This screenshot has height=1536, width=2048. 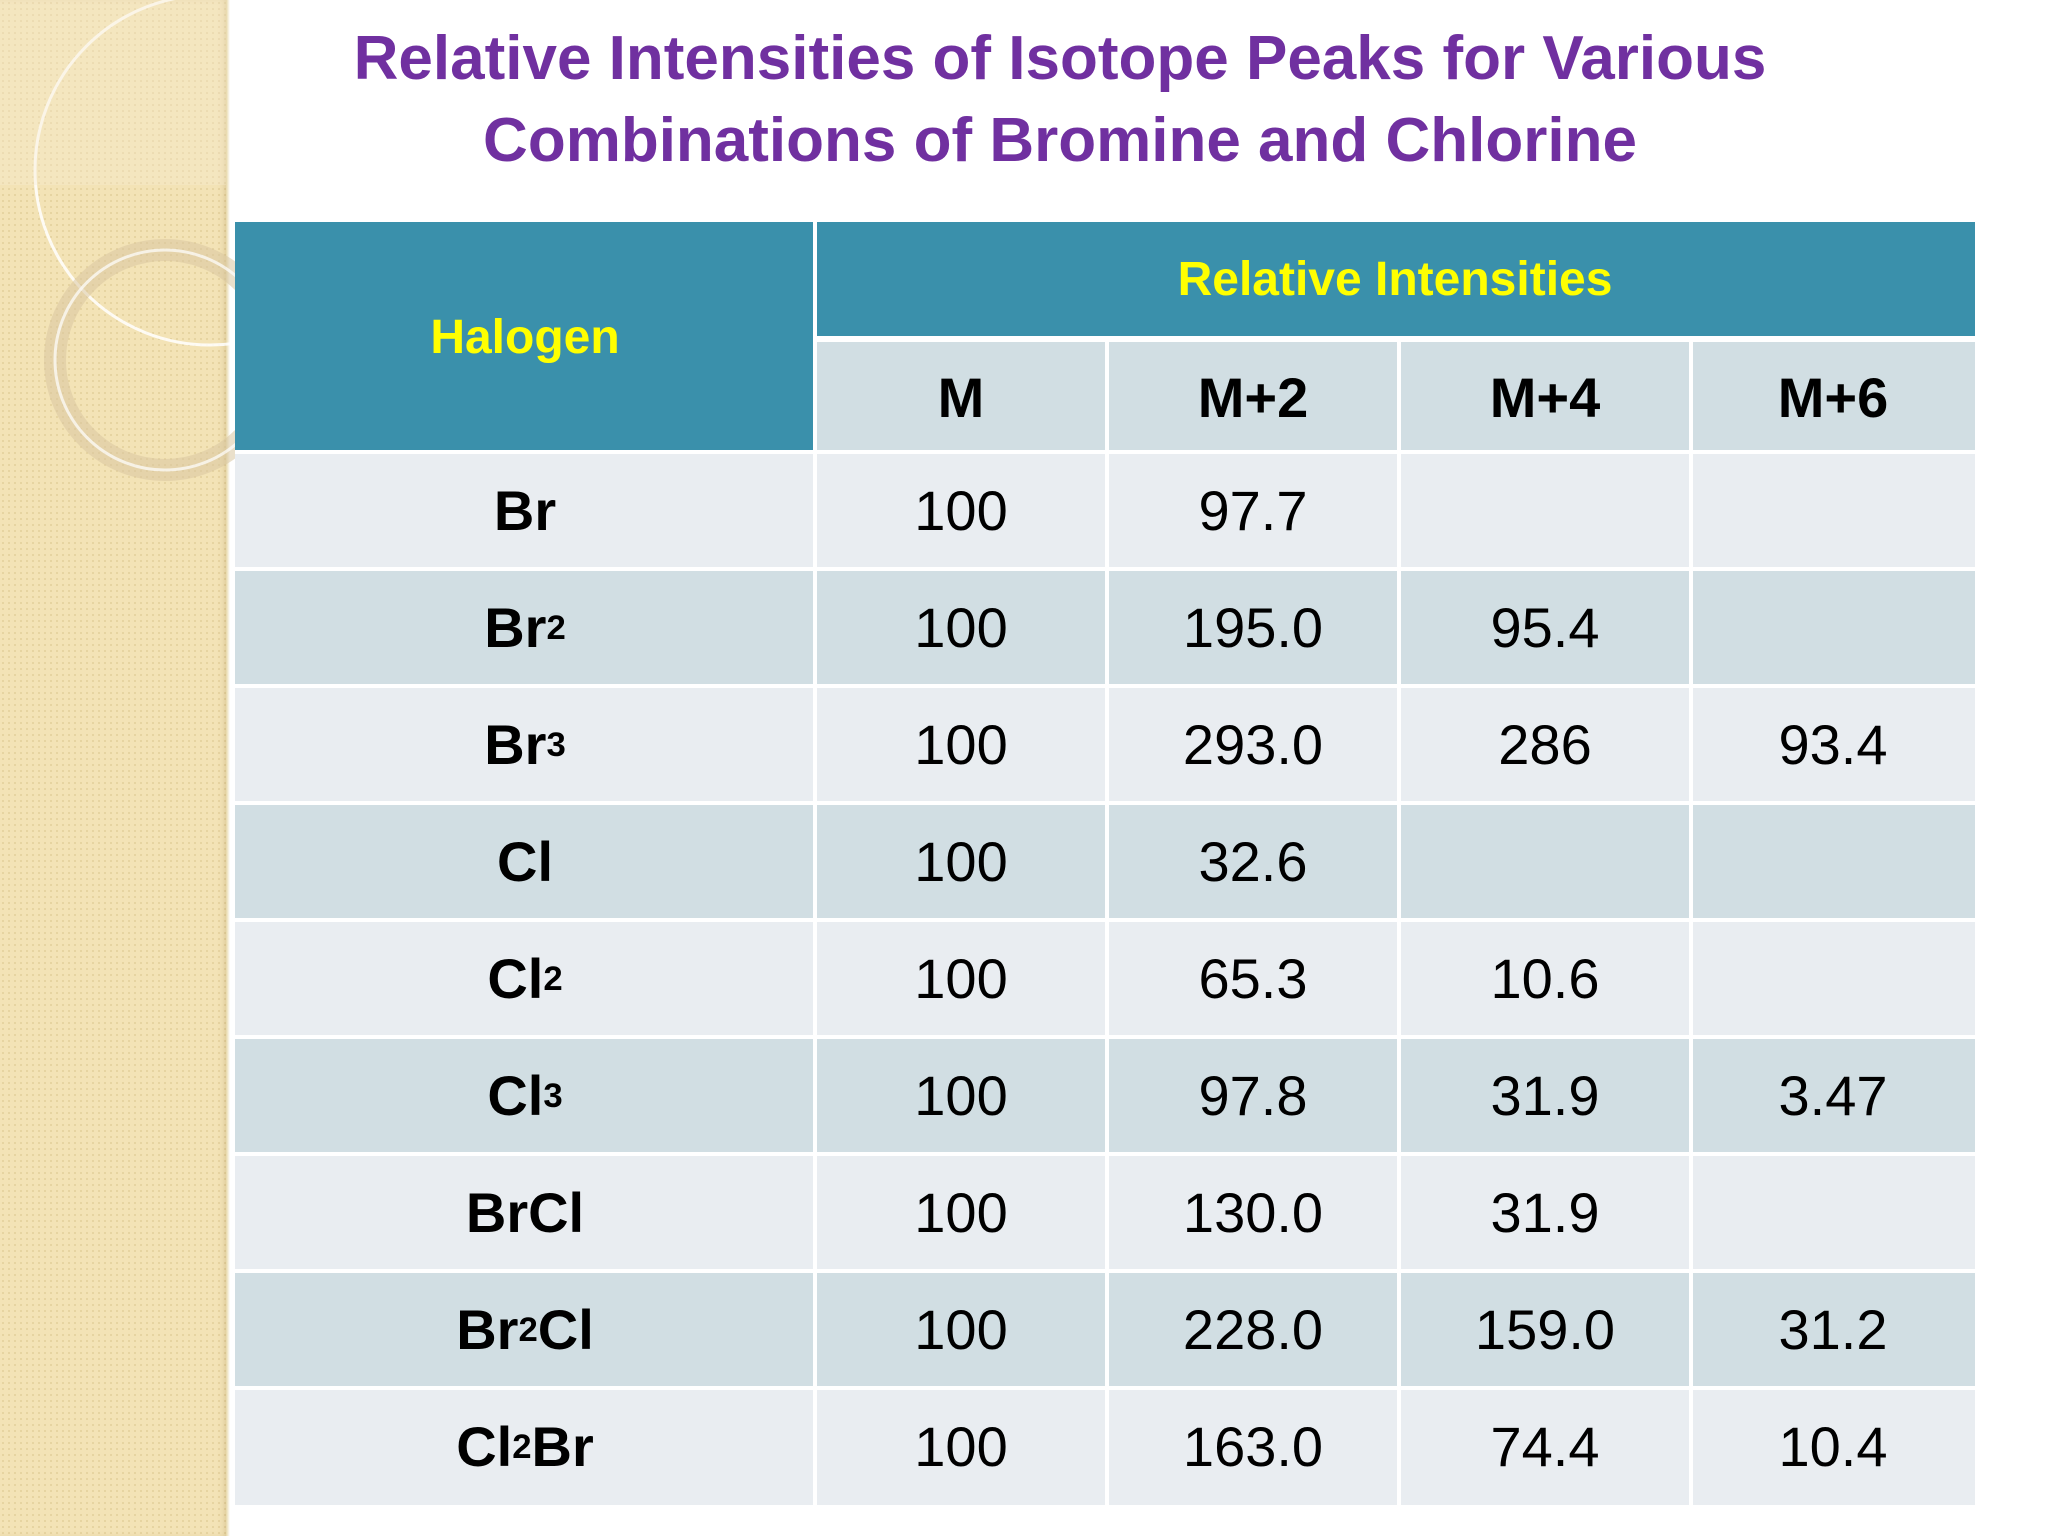 I want to click on column-header-mplus6: M+6, so click(x=1833, y=394).